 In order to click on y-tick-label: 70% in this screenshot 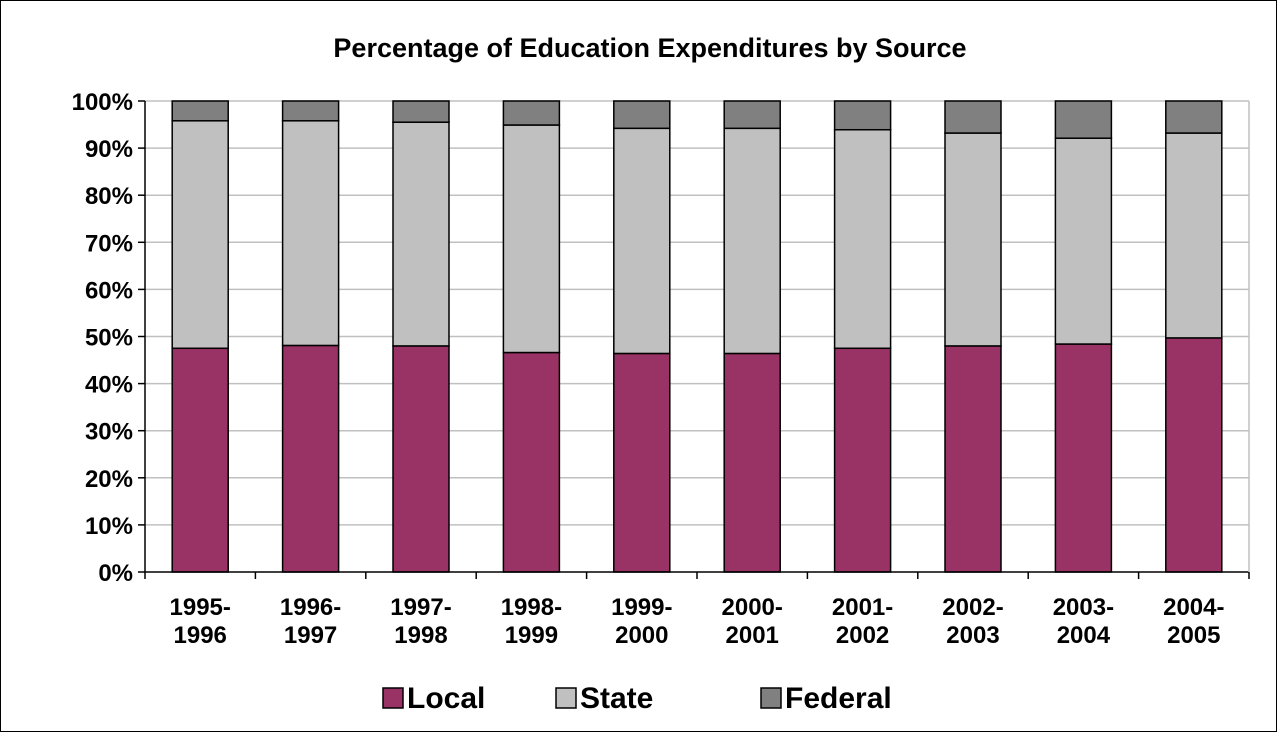, I will do `click(109, 243)`.